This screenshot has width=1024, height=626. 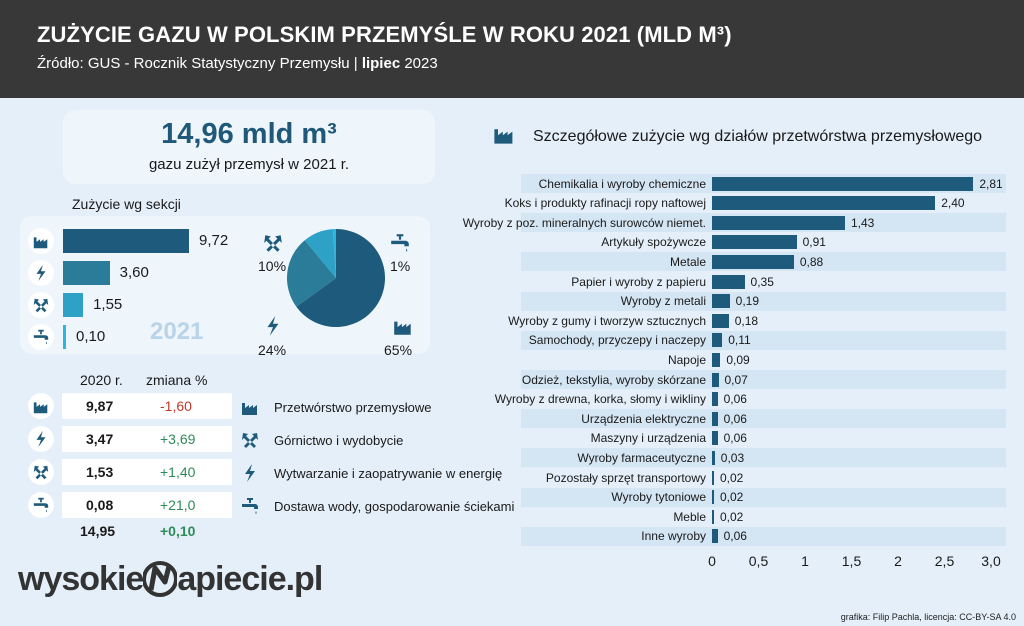 I want to click on category-label: Wyroby farmaceutyczne, so click(x=641, y=457).